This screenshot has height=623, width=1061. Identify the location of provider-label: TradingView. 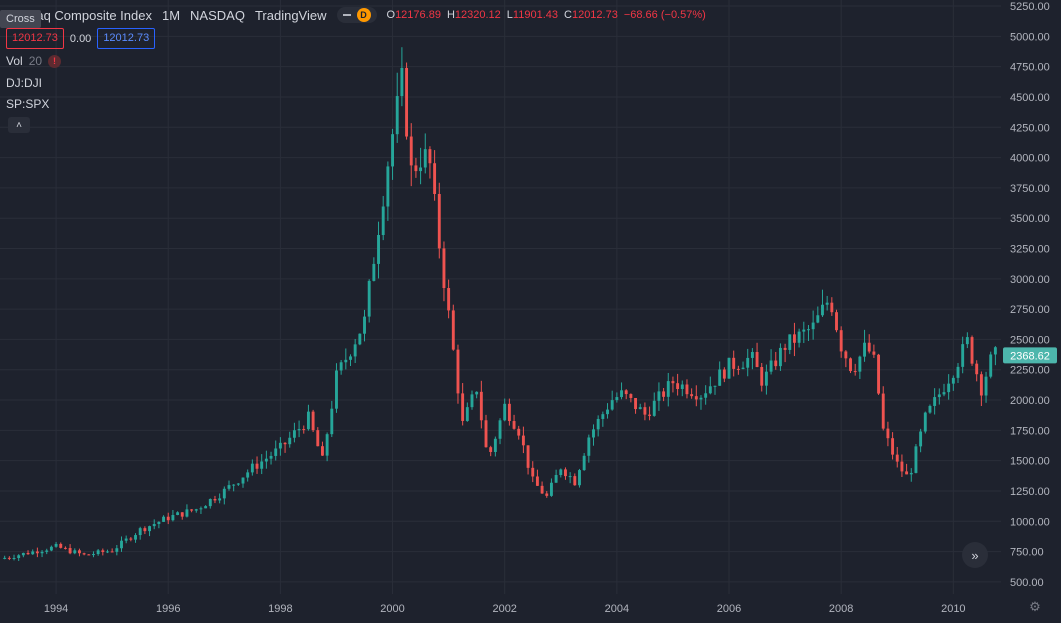
(290, 15).